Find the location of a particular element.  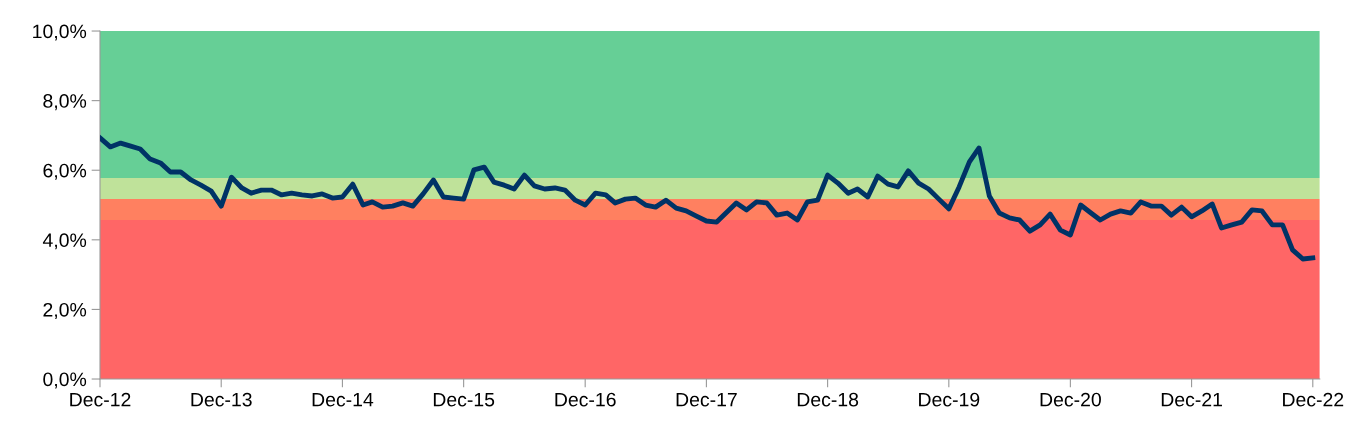

x-tick-label: Dec-18 is located at coordinates (828, 399).